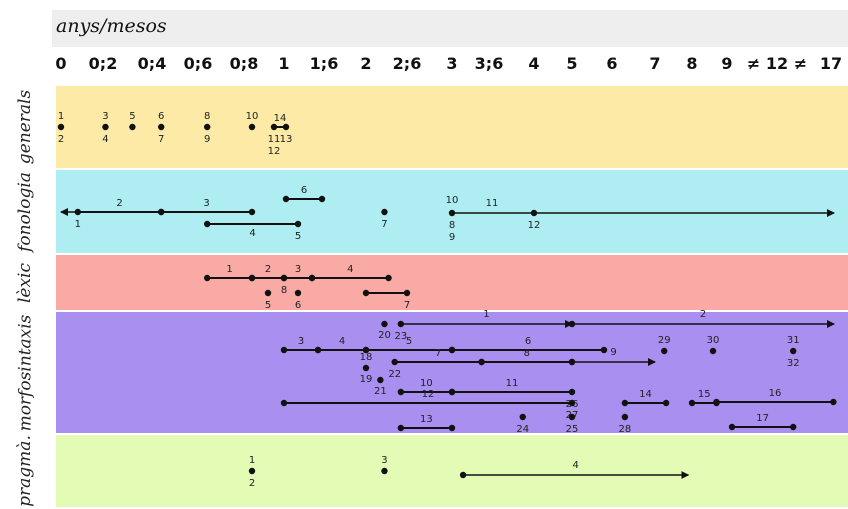 This screenshot has width=848, height=509. Describe the element at coordinates (111, 26) in the screenshot. I see `axis-title: anys/mesos` at that location.